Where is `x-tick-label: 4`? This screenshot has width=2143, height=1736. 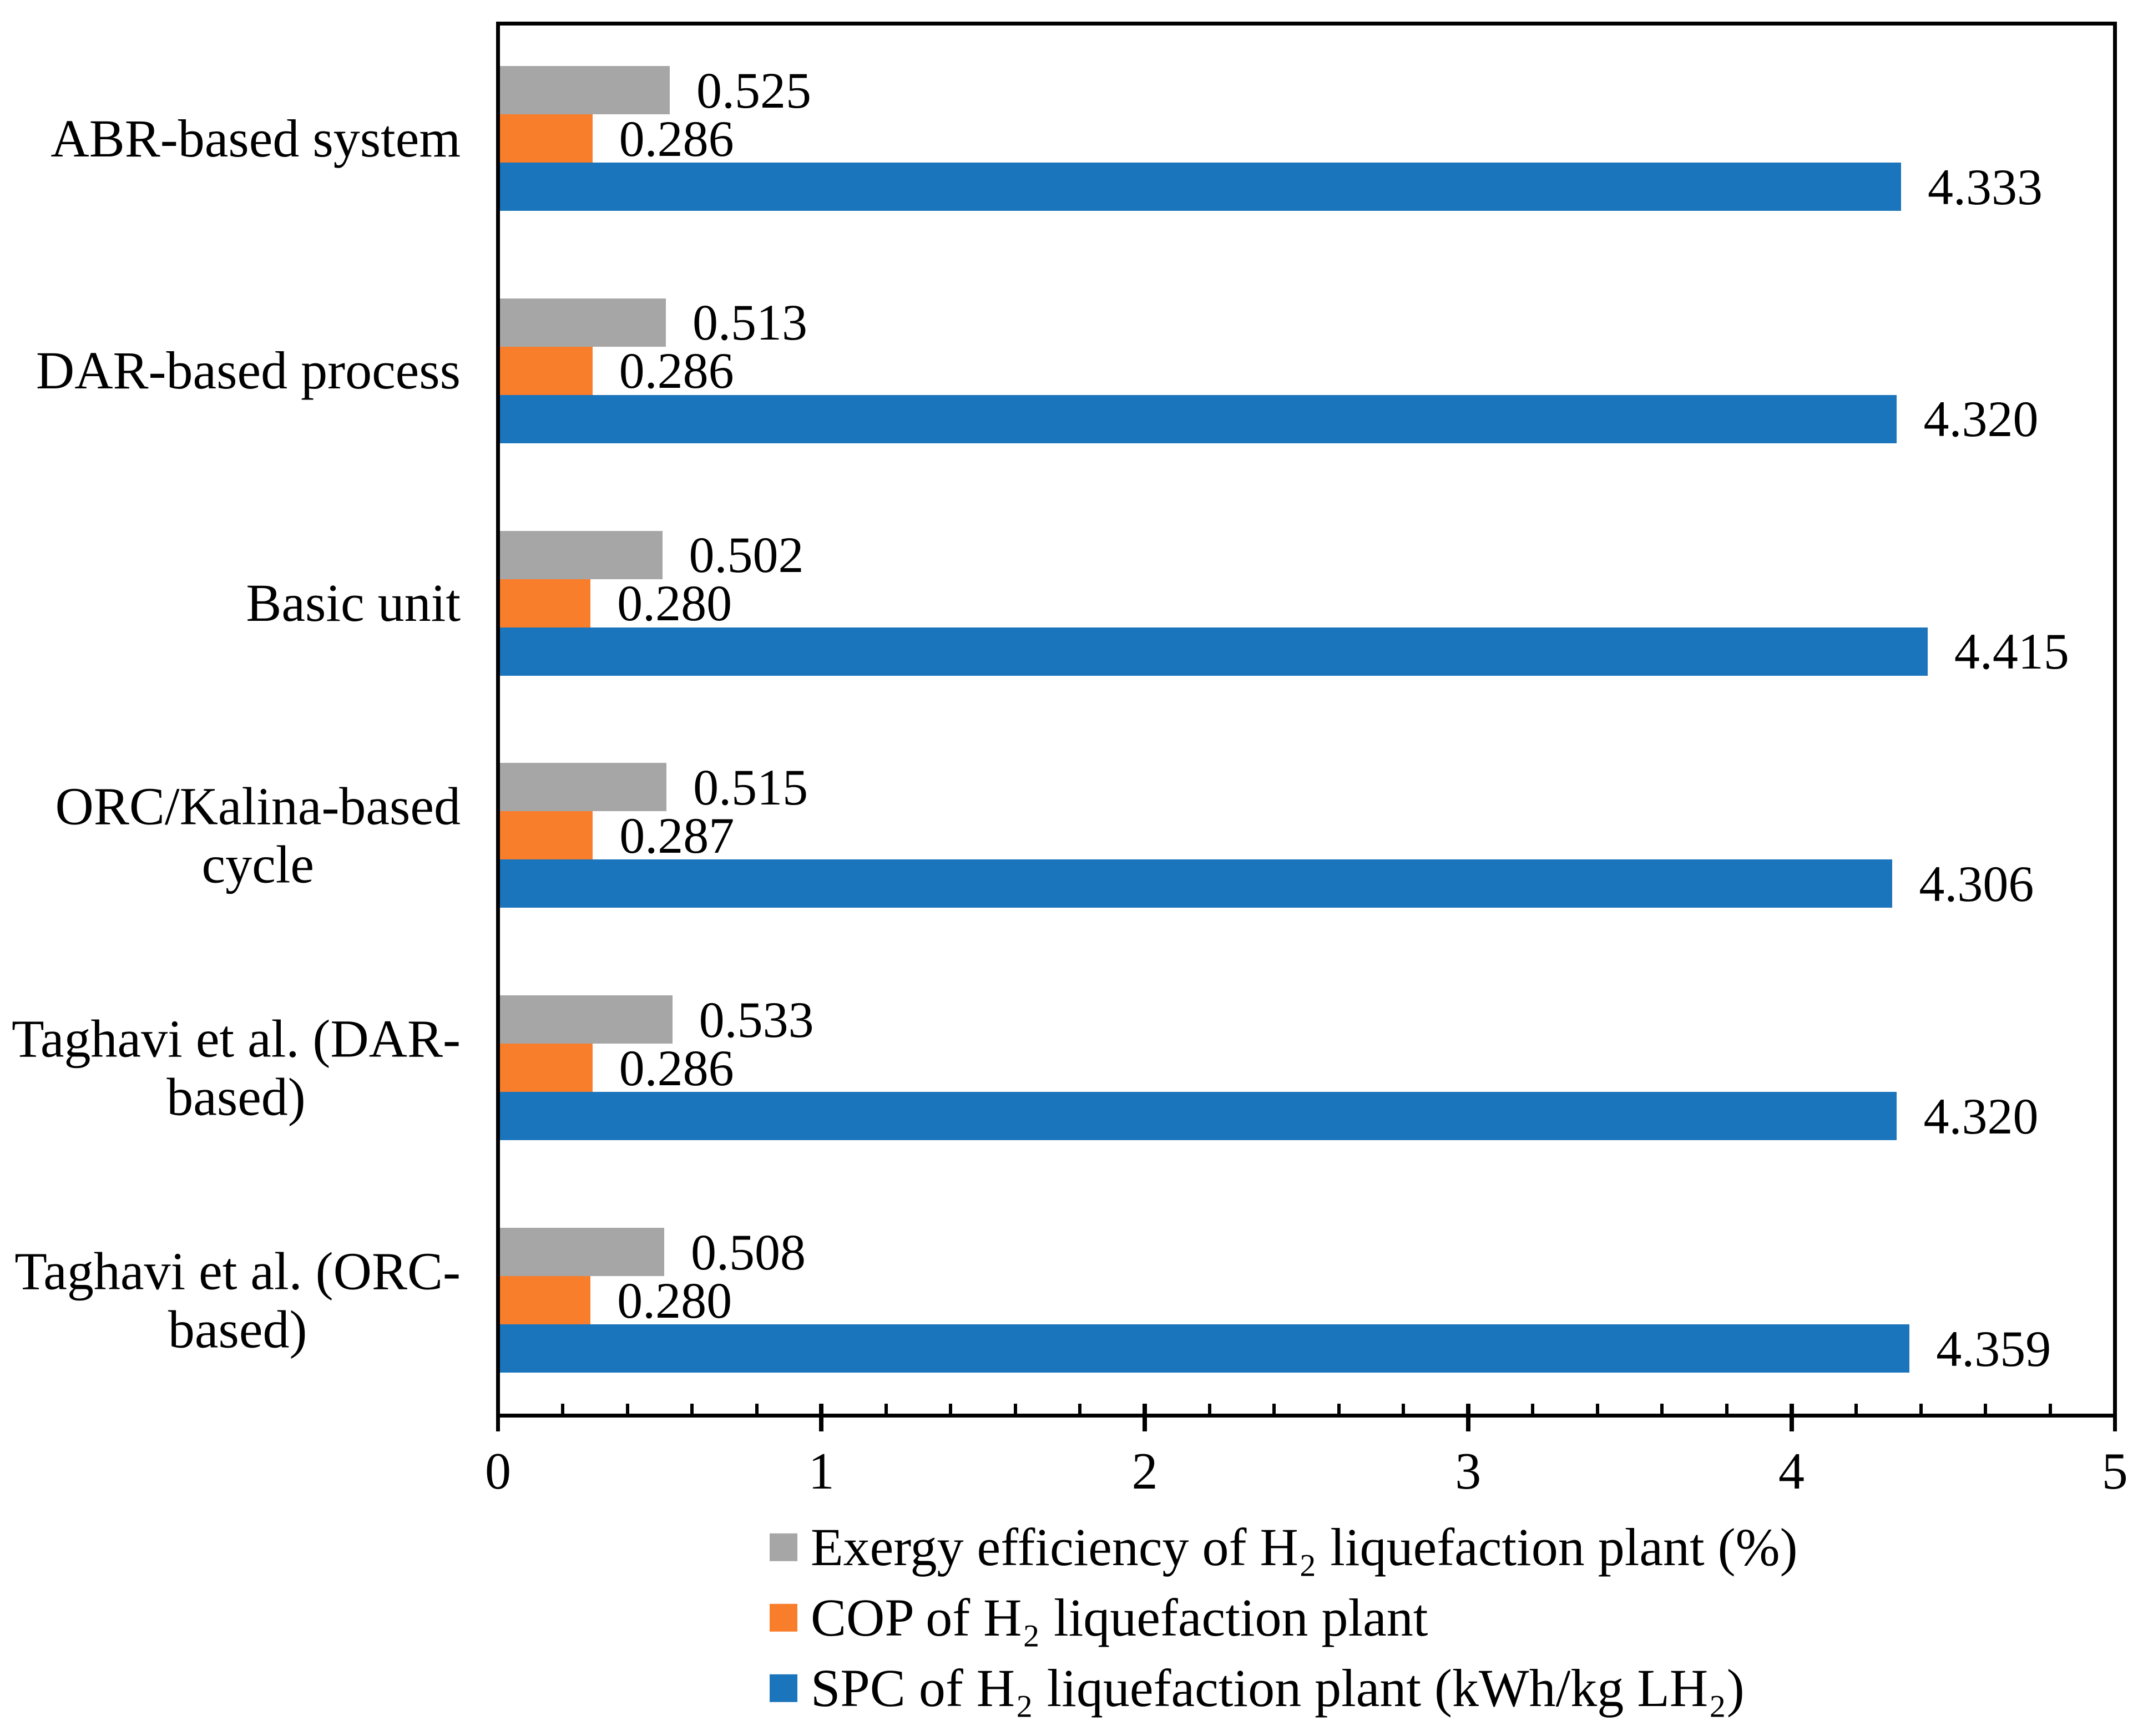
x-tick-label: 4 is located at coordinates (1791, 1472).